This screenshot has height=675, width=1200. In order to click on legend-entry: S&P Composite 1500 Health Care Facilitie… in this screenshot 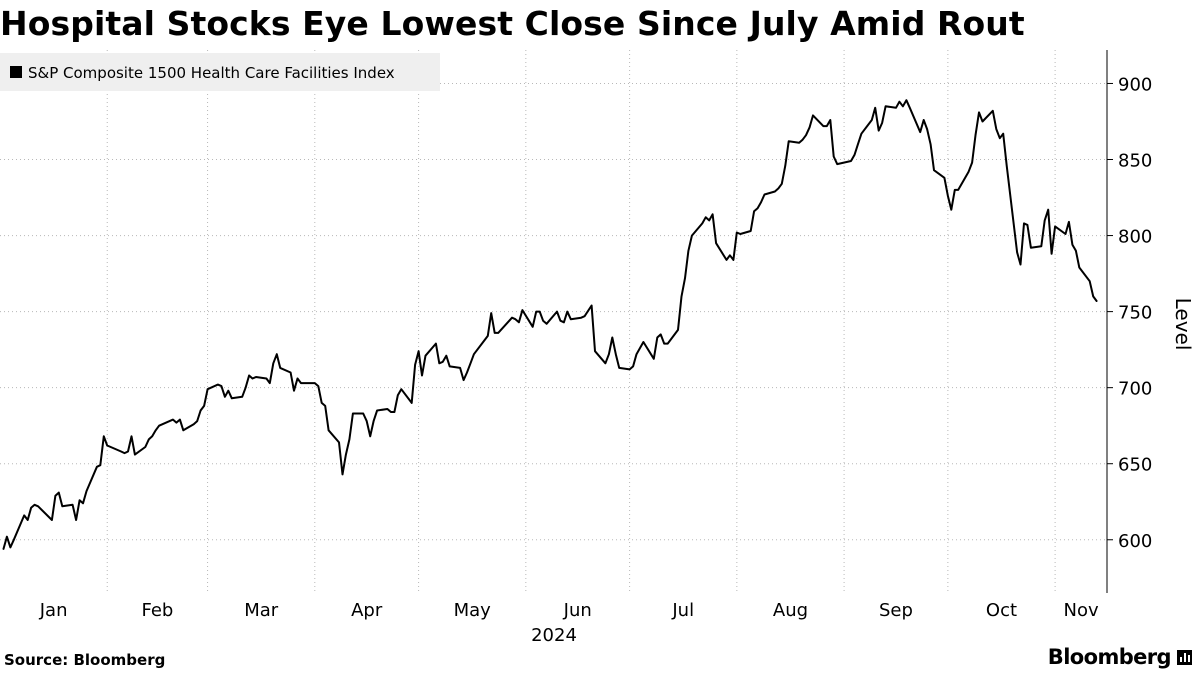, I will do `click(211, 73)`.